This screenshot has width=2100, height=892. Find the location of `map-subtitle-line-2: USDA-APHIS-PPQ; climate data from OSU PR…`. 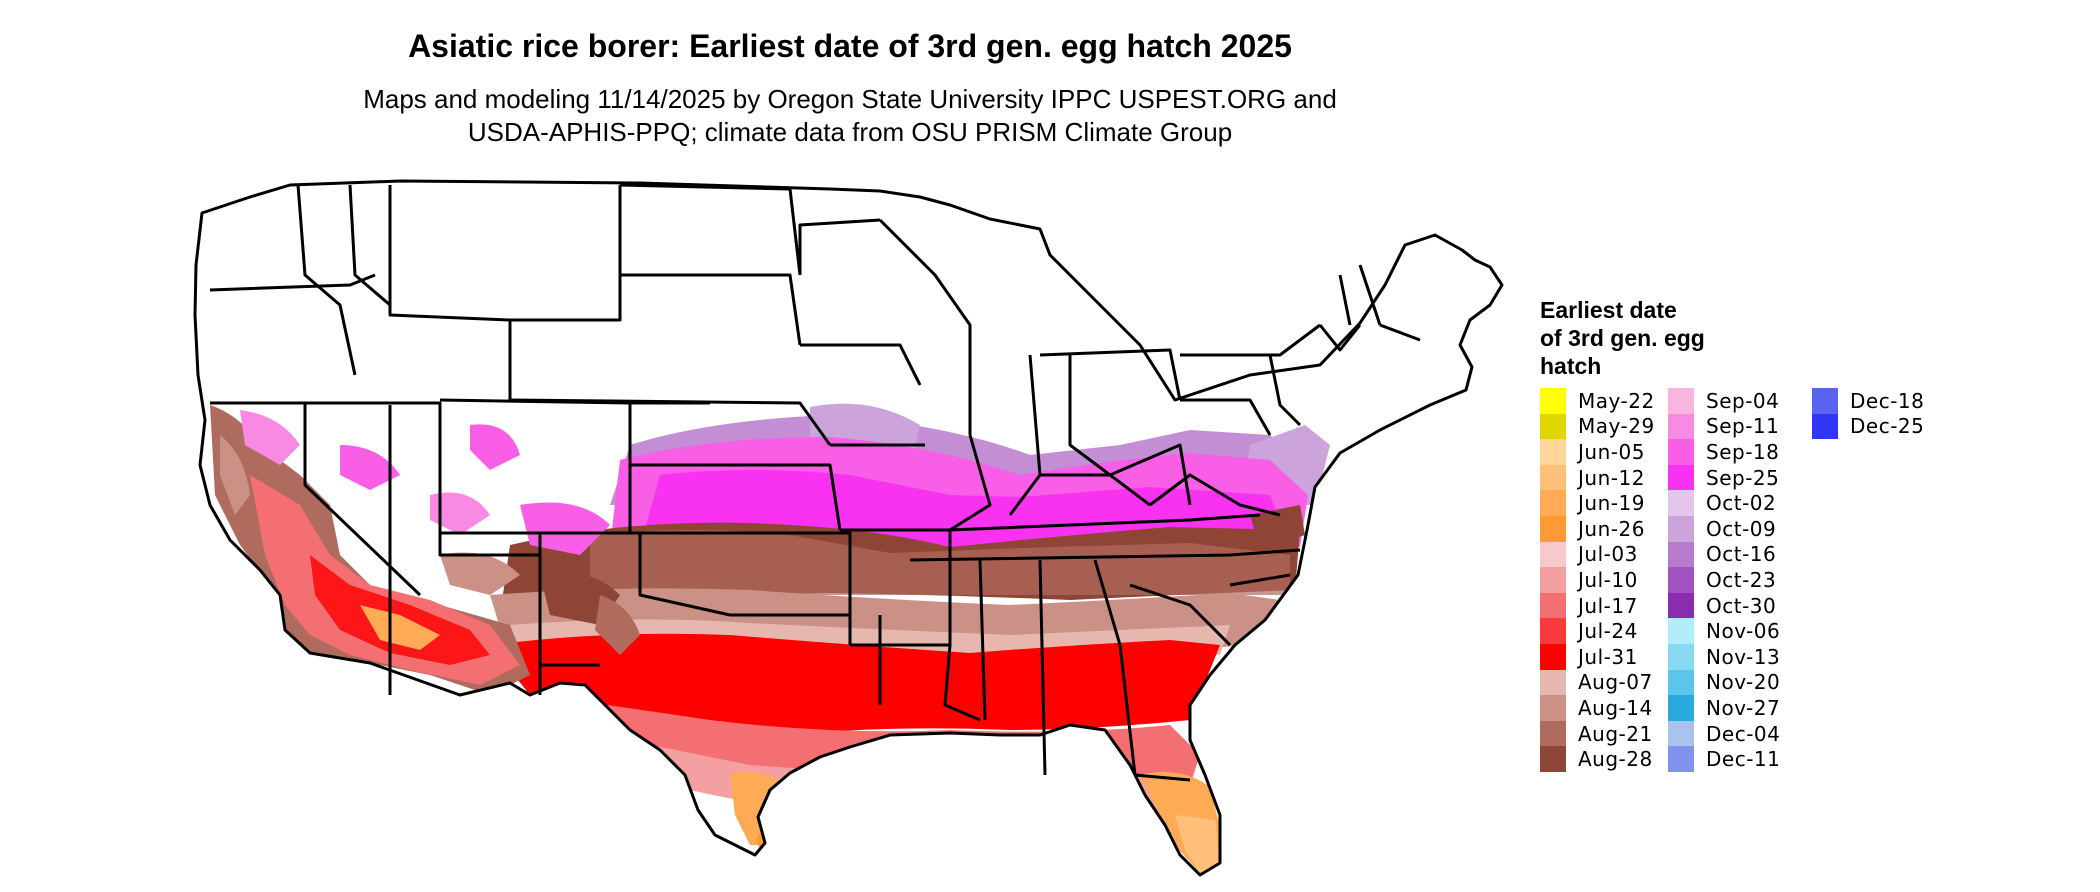

map-subtitle-line-2: USDA-APHIS-PPQ; climate data from OSU PR… is located at coordinates (850, 132).